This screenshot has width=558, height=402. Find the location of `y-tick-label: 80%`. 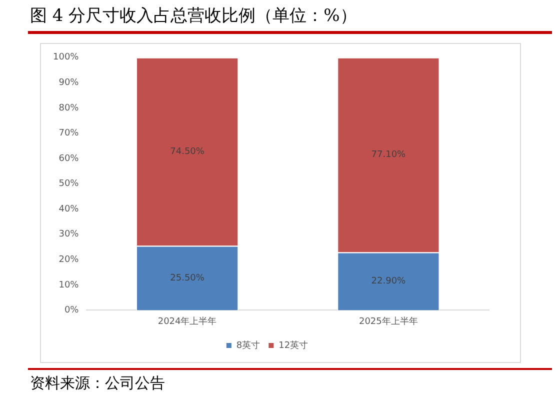

y-tick-label: 80% is located at coordinates (69, 108).